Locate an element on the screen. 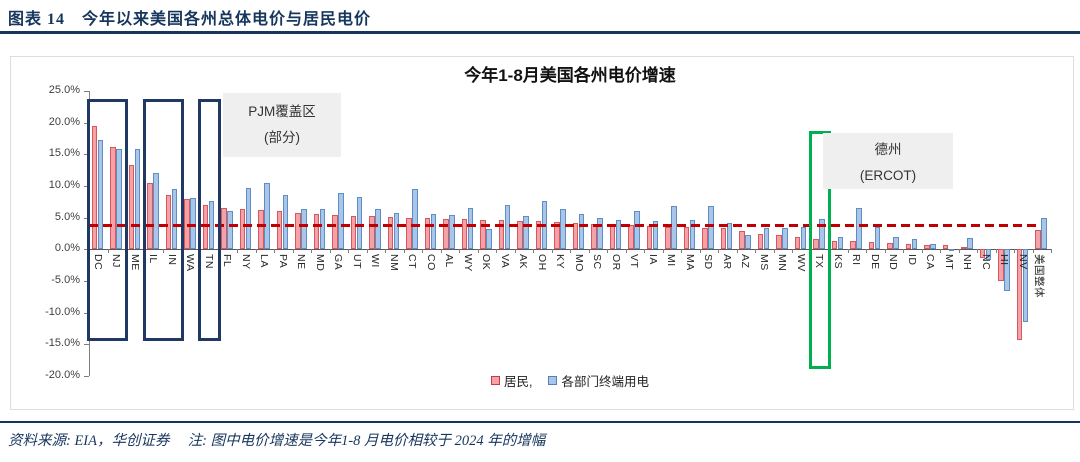  bar-all-sectors-NH is located at coordinates (970, 243).